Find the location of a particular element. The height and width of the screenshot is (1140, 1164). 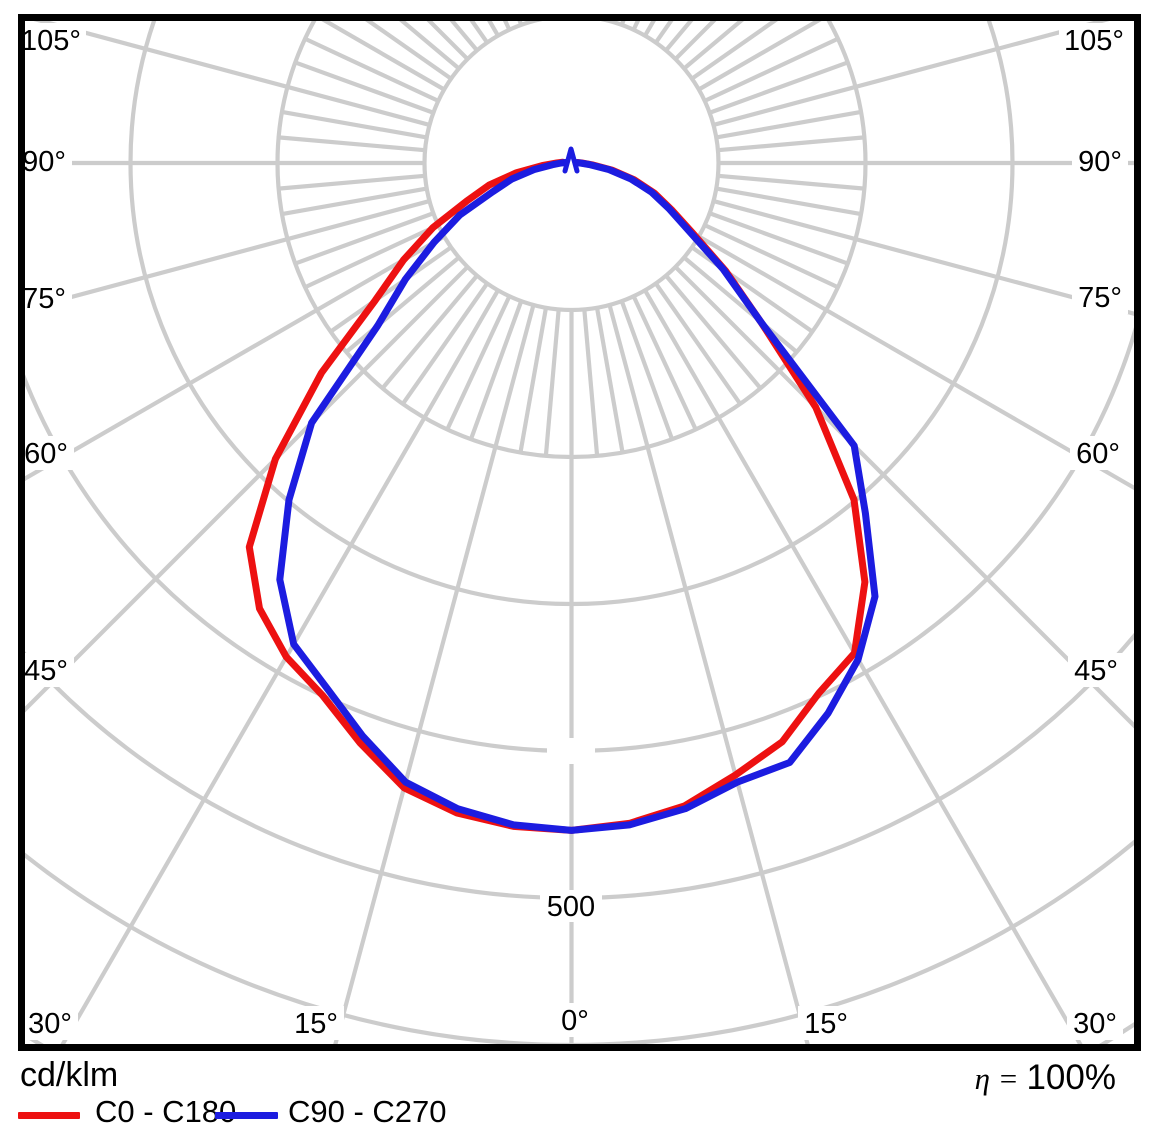

legend-swatch-c90-c270 is located at coordinates (246, 1115).